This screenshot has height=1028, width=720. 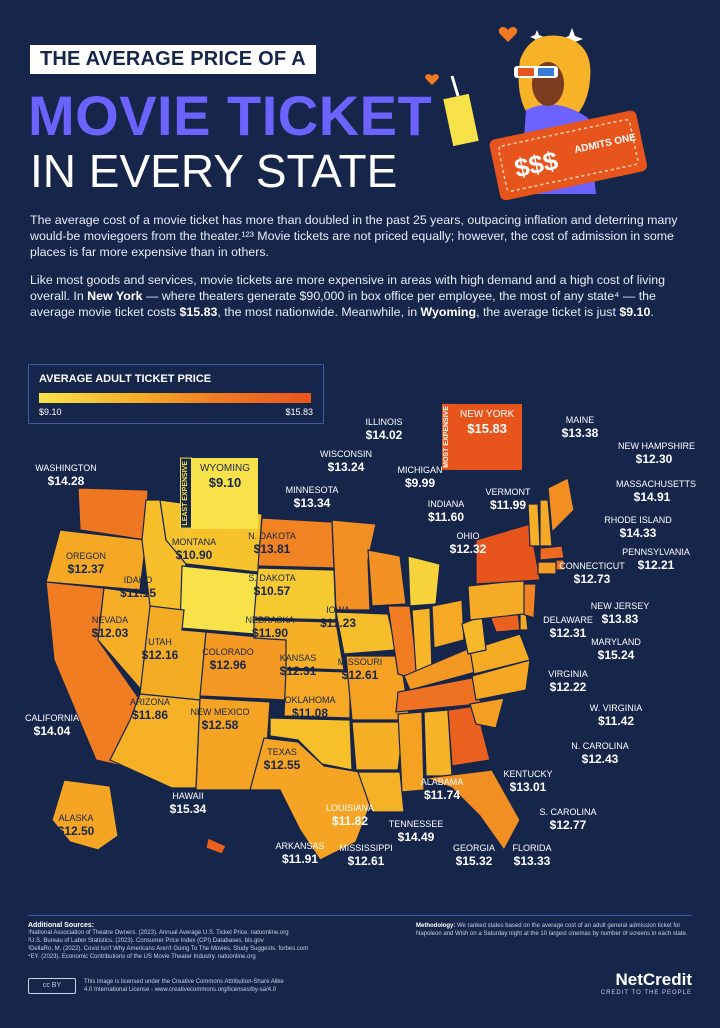 I want to click on label-oregon: OREGON $12.37, so click(x=86, y=563).